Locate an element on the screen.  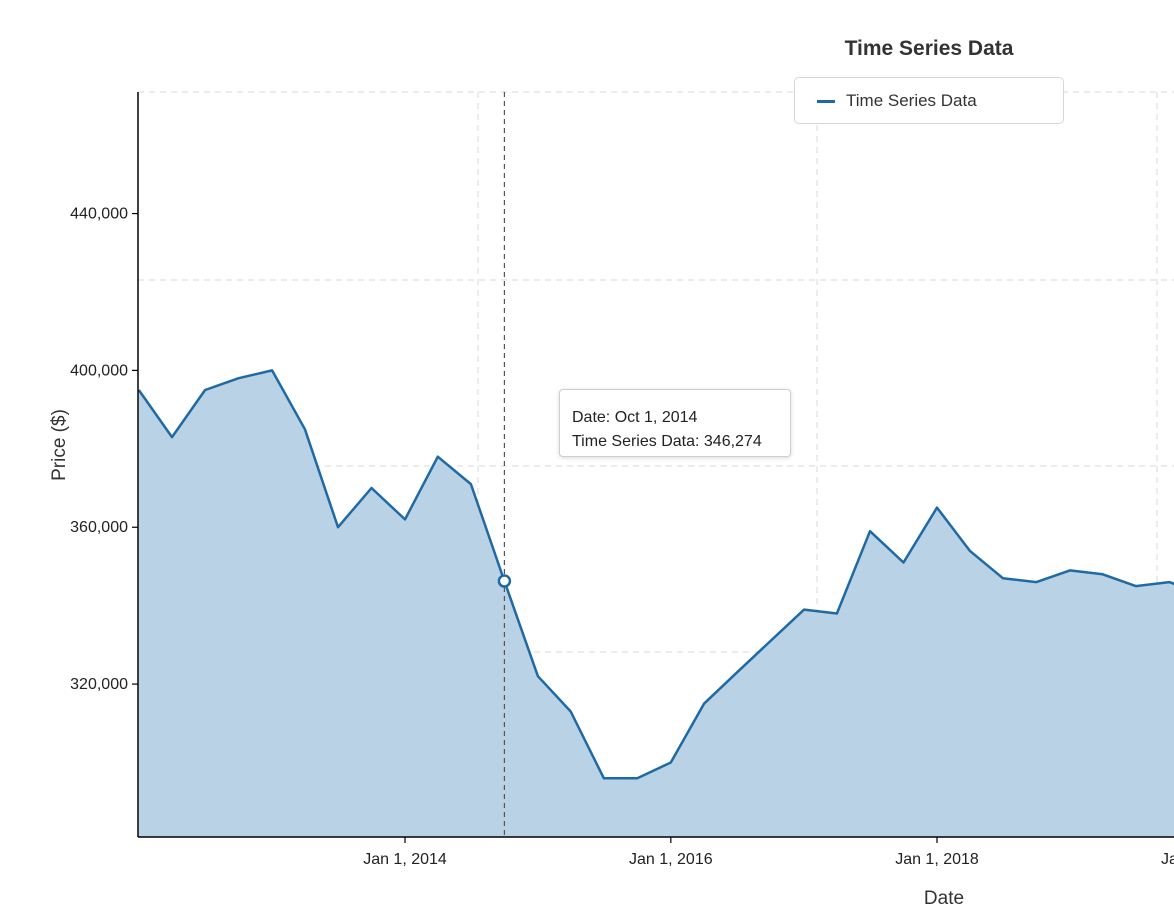
legend: Time Series Data is located at coordinates (929, 100).